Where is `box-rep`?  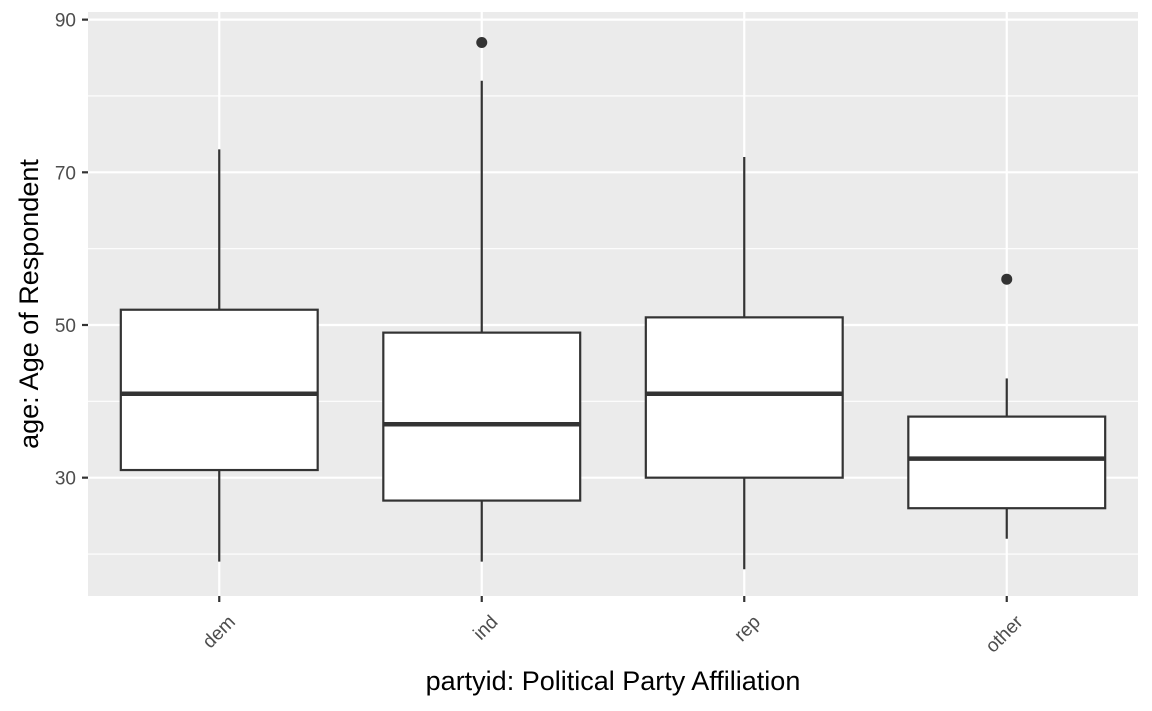
box-rep is located at coordinates (744, 363).